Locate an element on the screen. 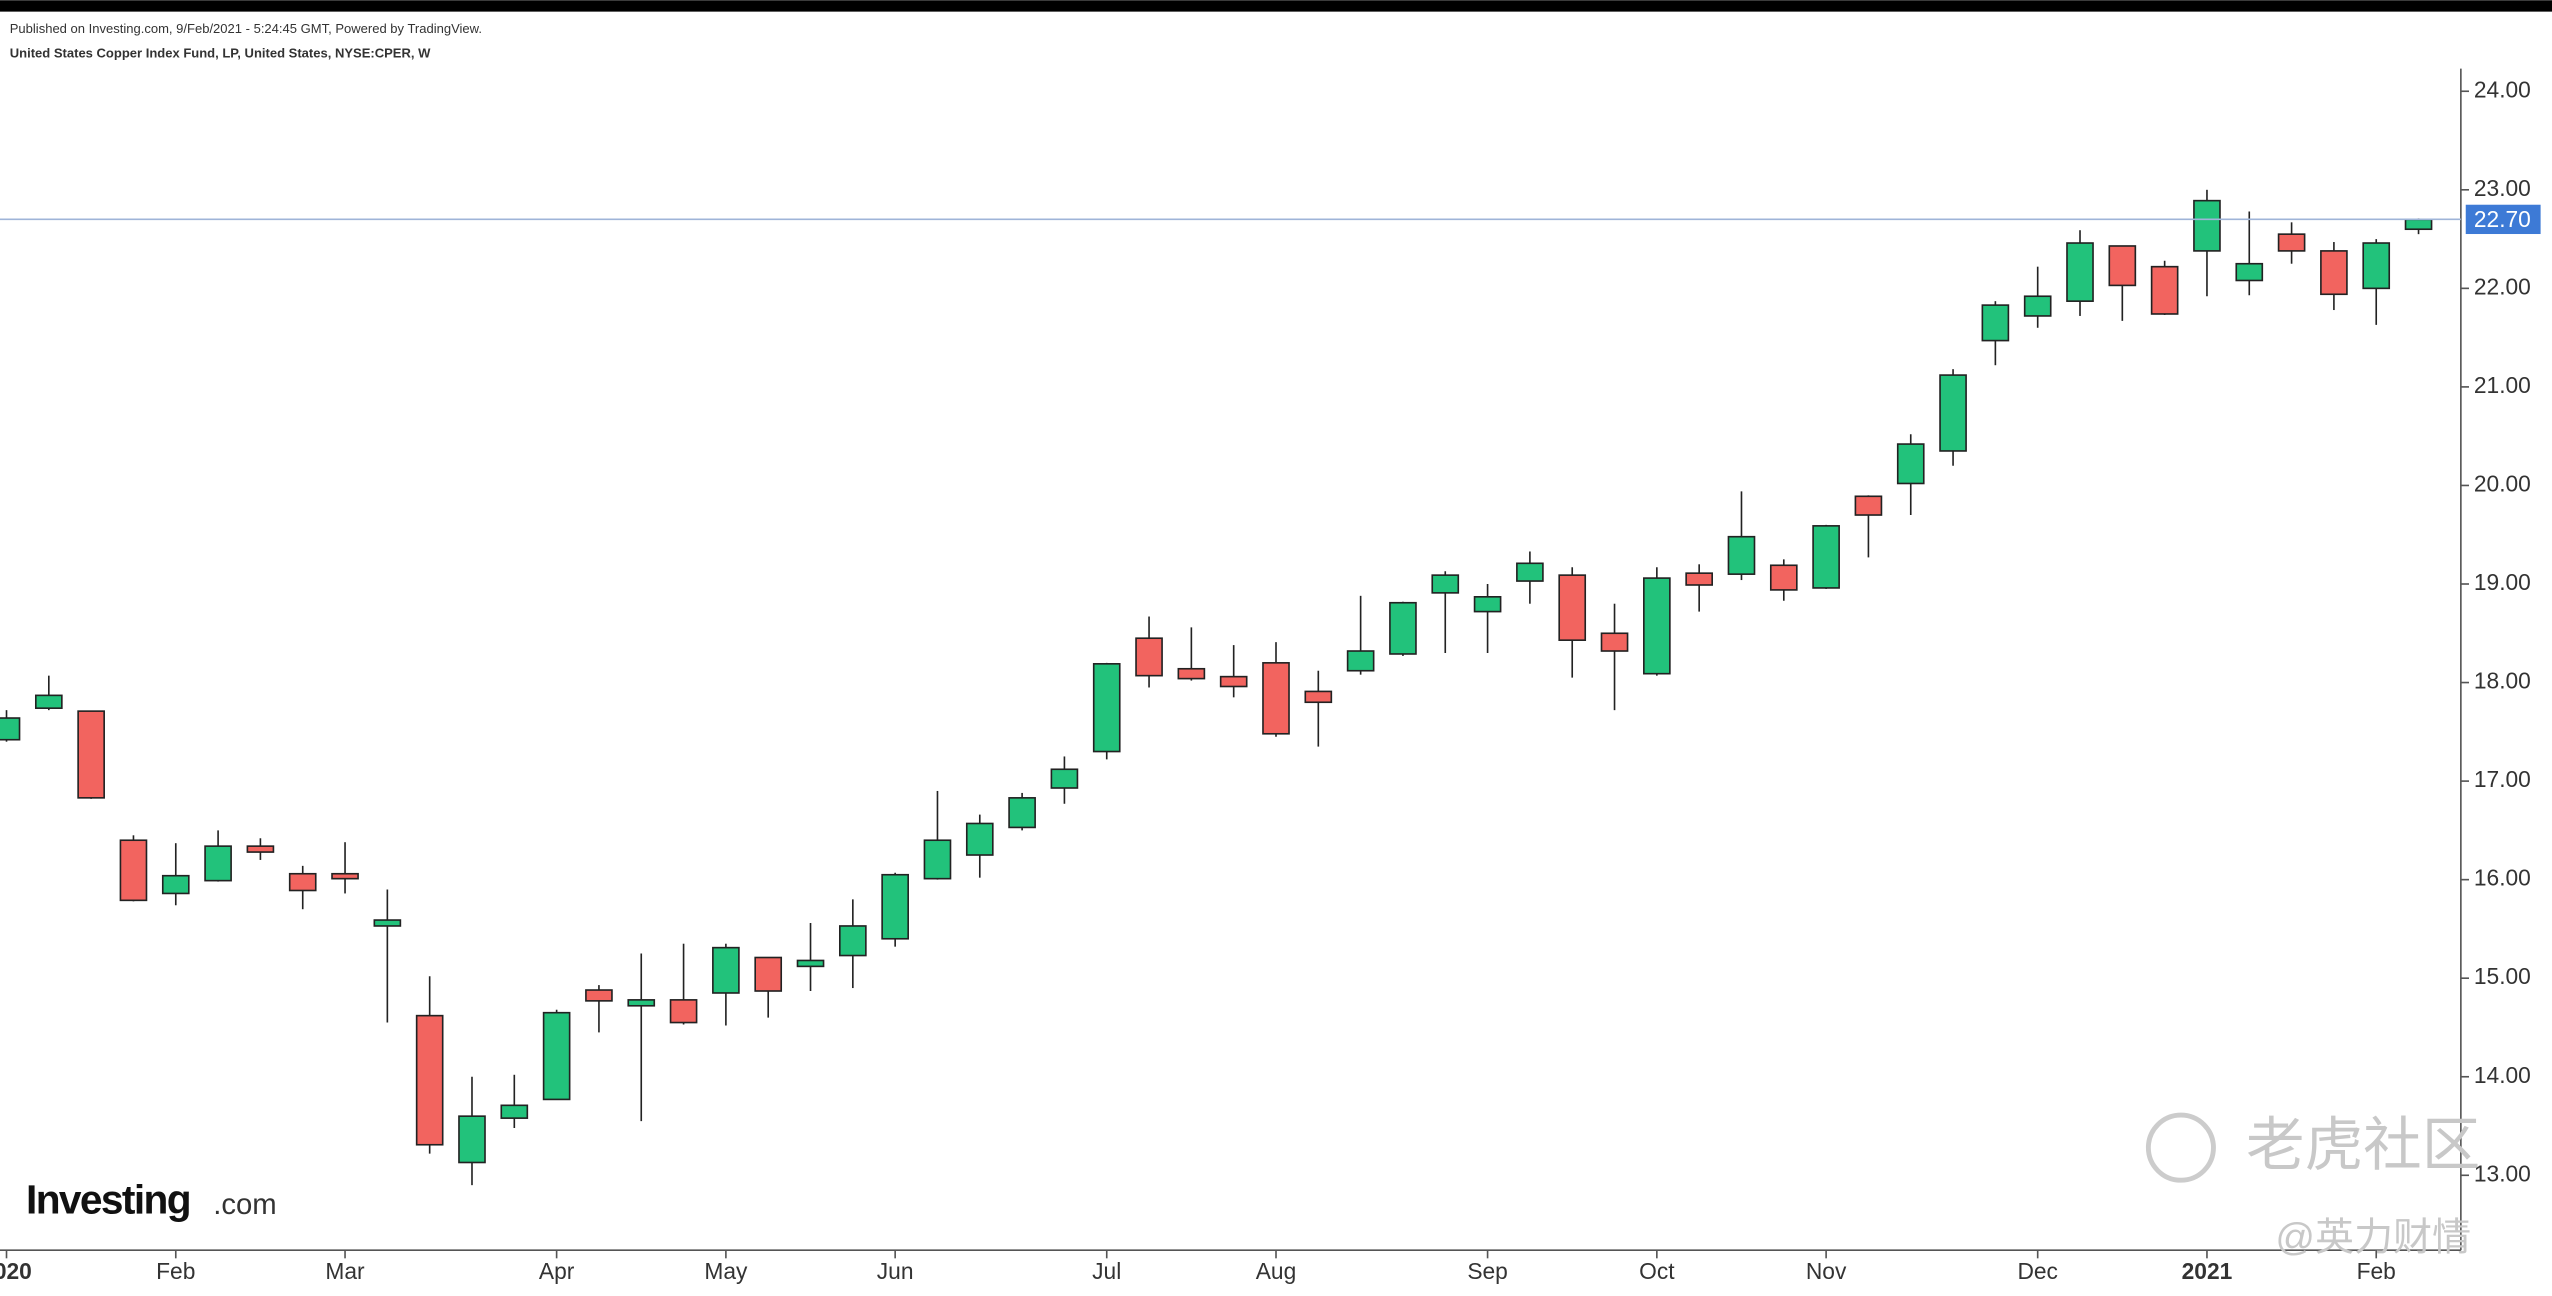  watermark: 老虎社区 is located at coordinates (2363, 1145).